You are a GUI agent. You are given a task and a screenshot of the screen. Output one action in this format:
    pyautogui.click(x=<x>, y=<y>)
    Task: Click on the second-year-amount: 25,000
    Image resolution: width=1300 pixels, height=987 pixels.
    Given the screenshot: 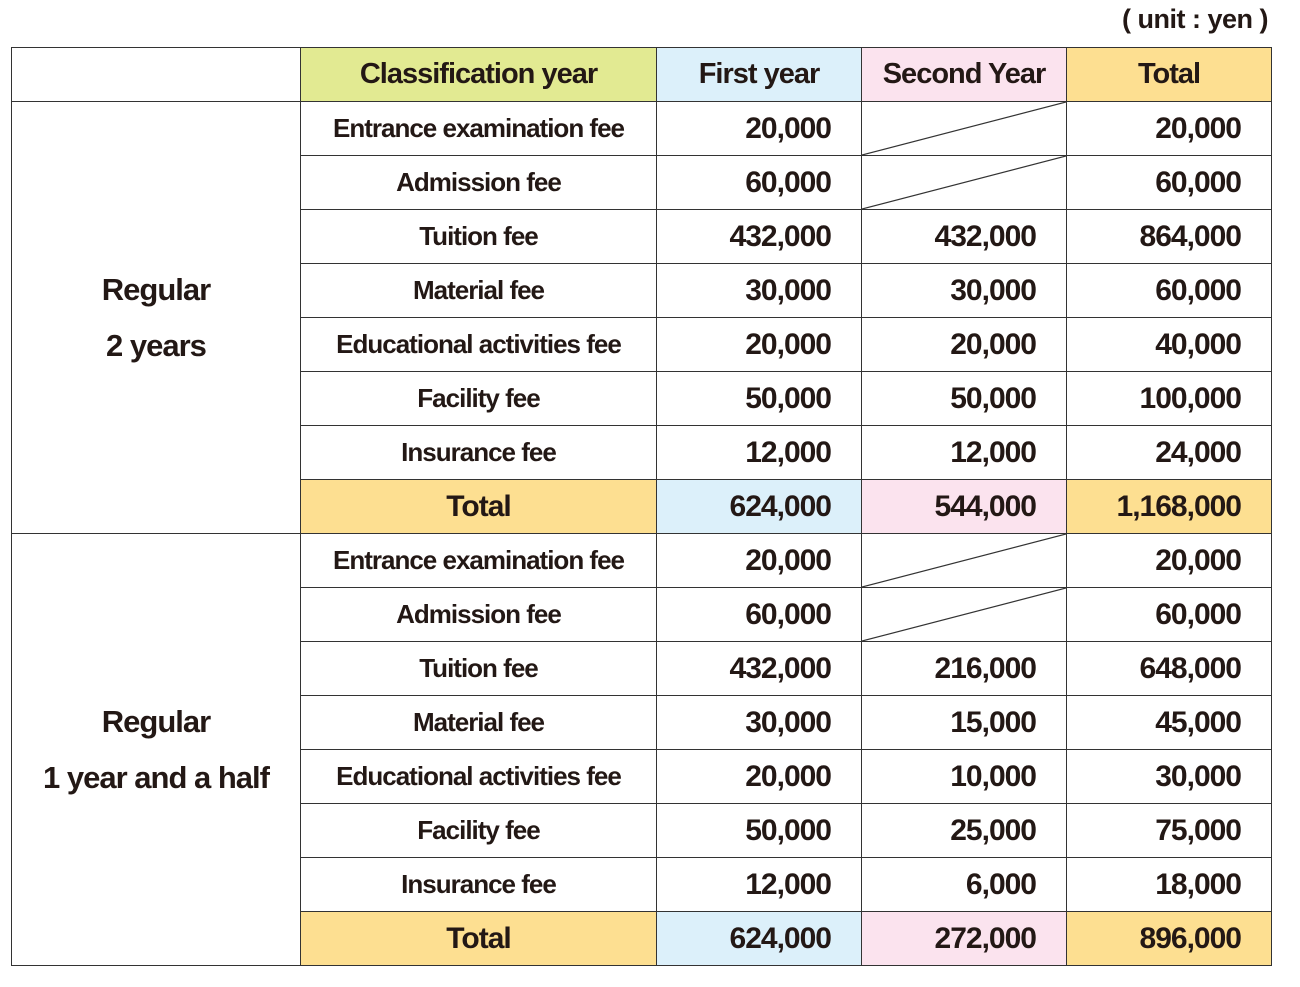 What is the action you would take?
    pyautogui.click(x=964, y=830)
    